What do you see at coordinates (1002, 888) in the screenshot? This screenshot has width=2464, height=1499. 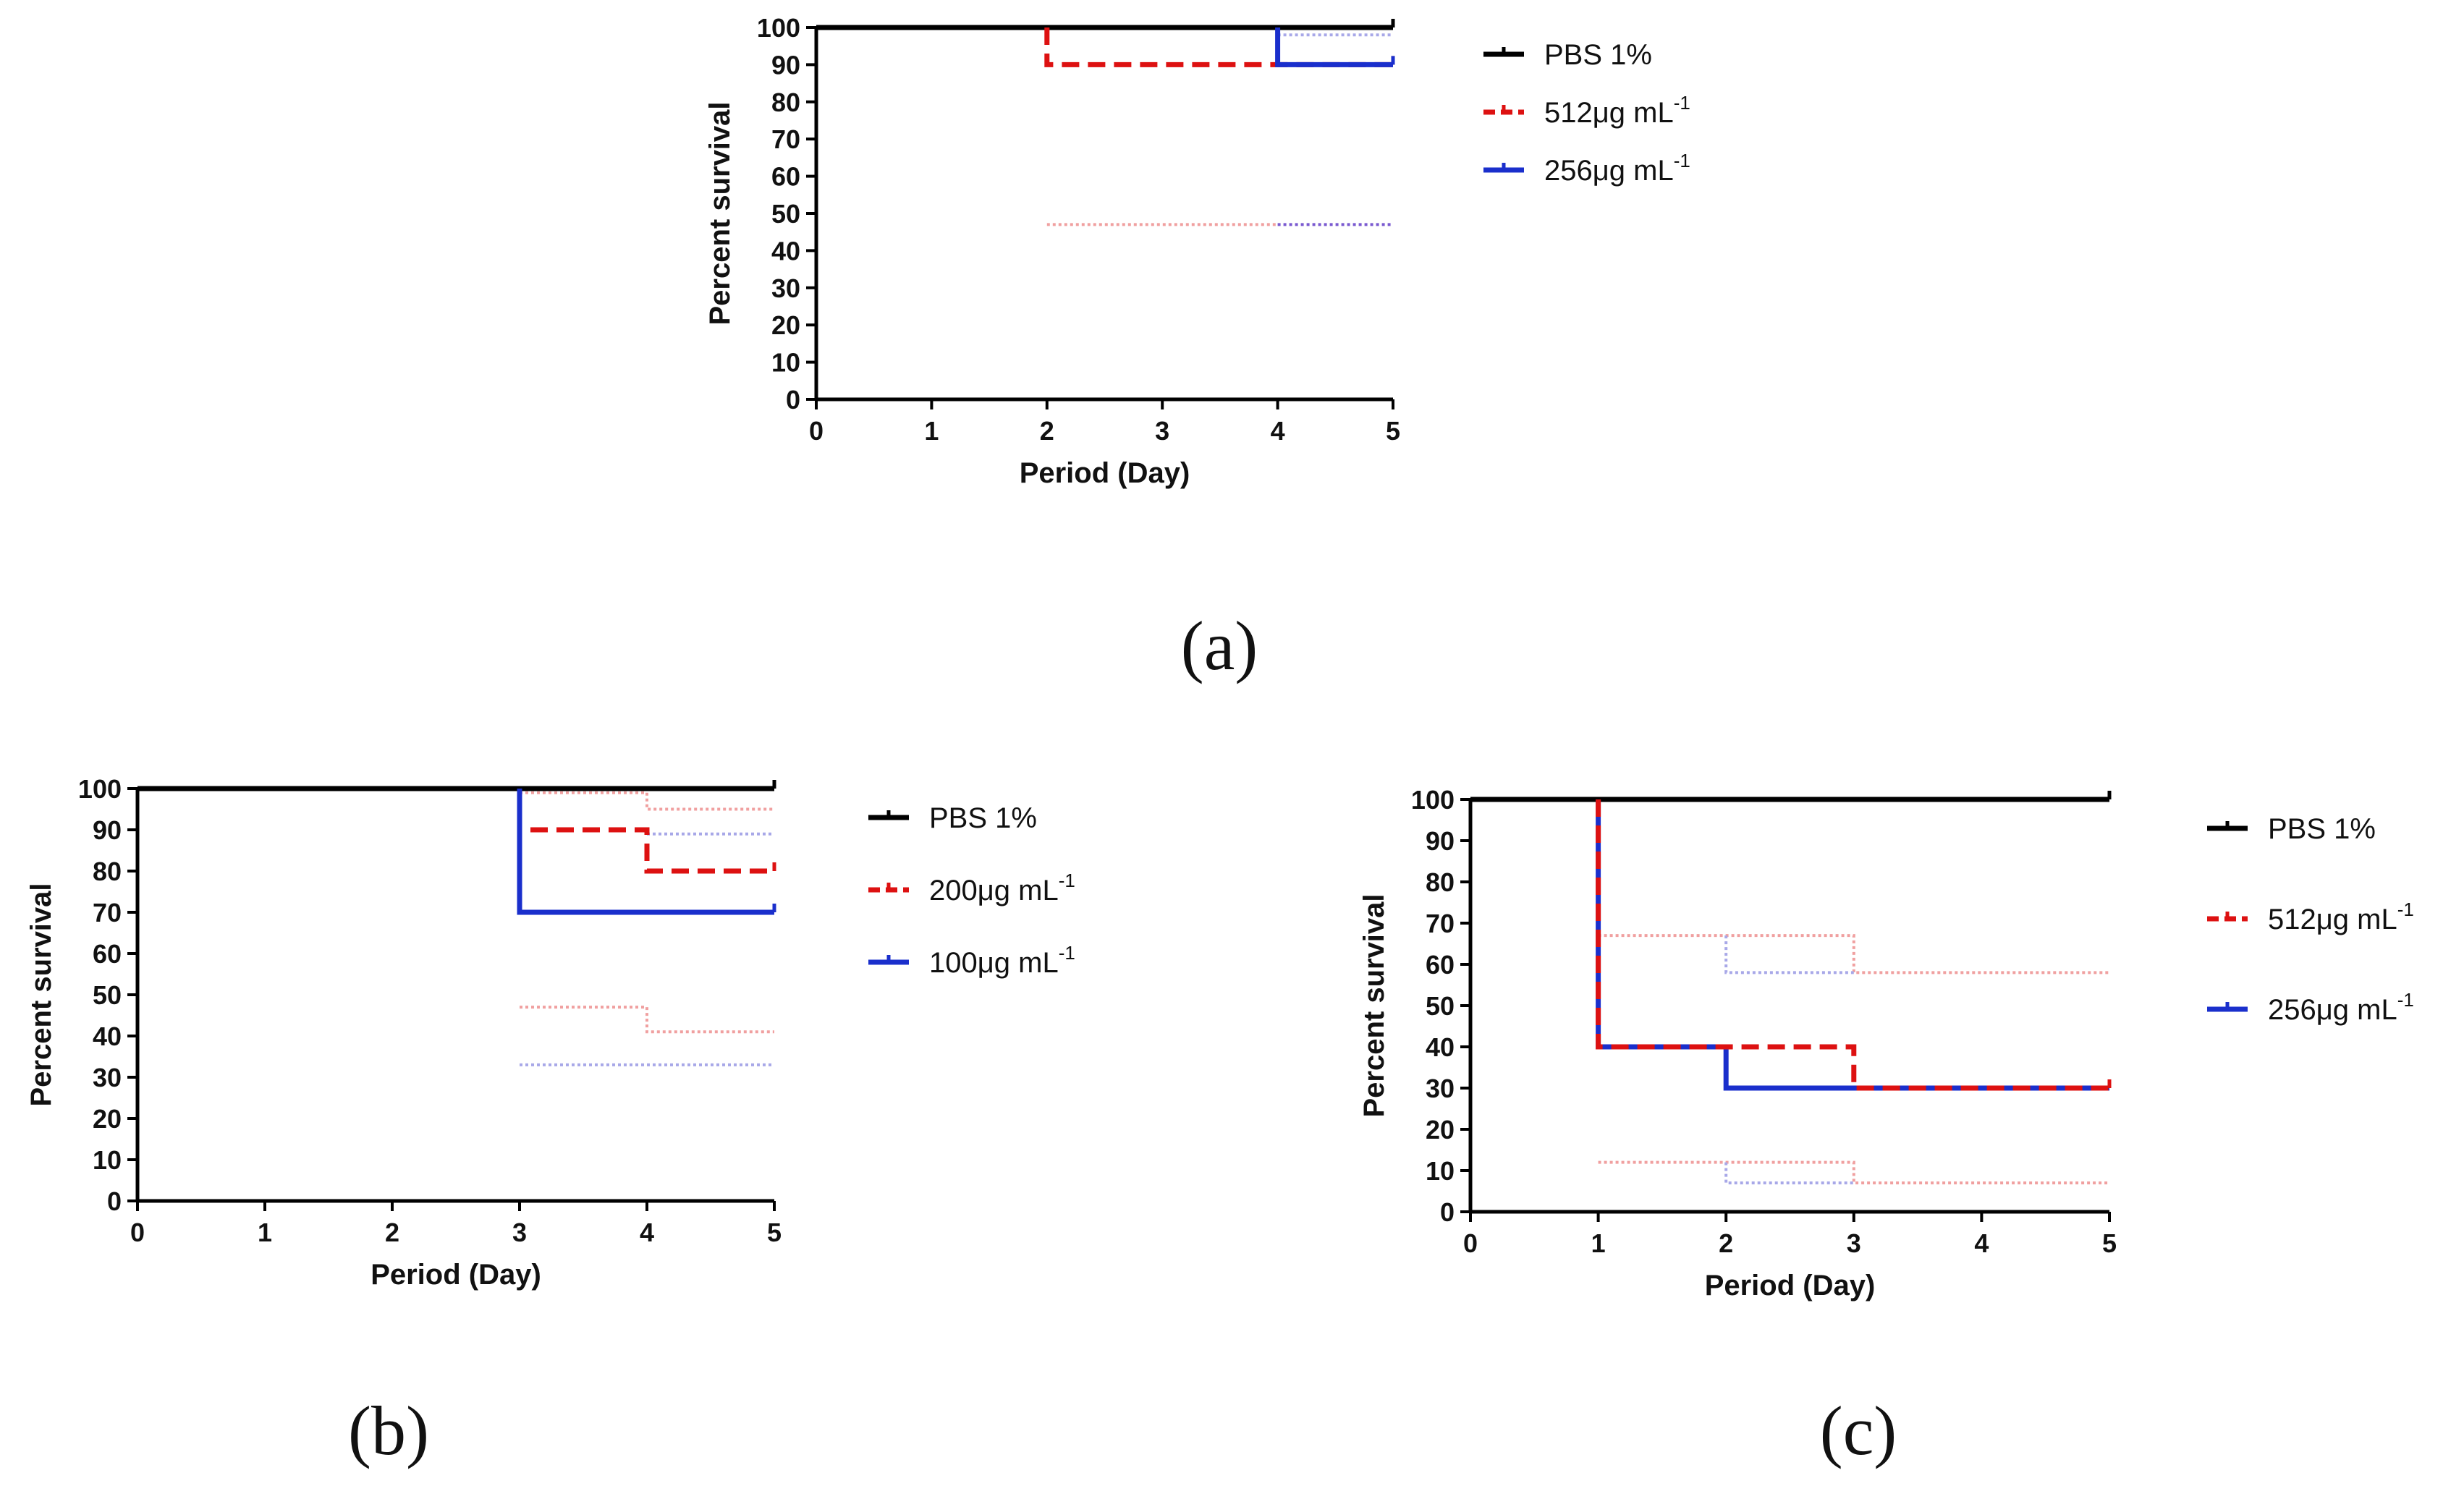 I see `legend-label: 200μg mL-1` at bounding box center [1002, 888].